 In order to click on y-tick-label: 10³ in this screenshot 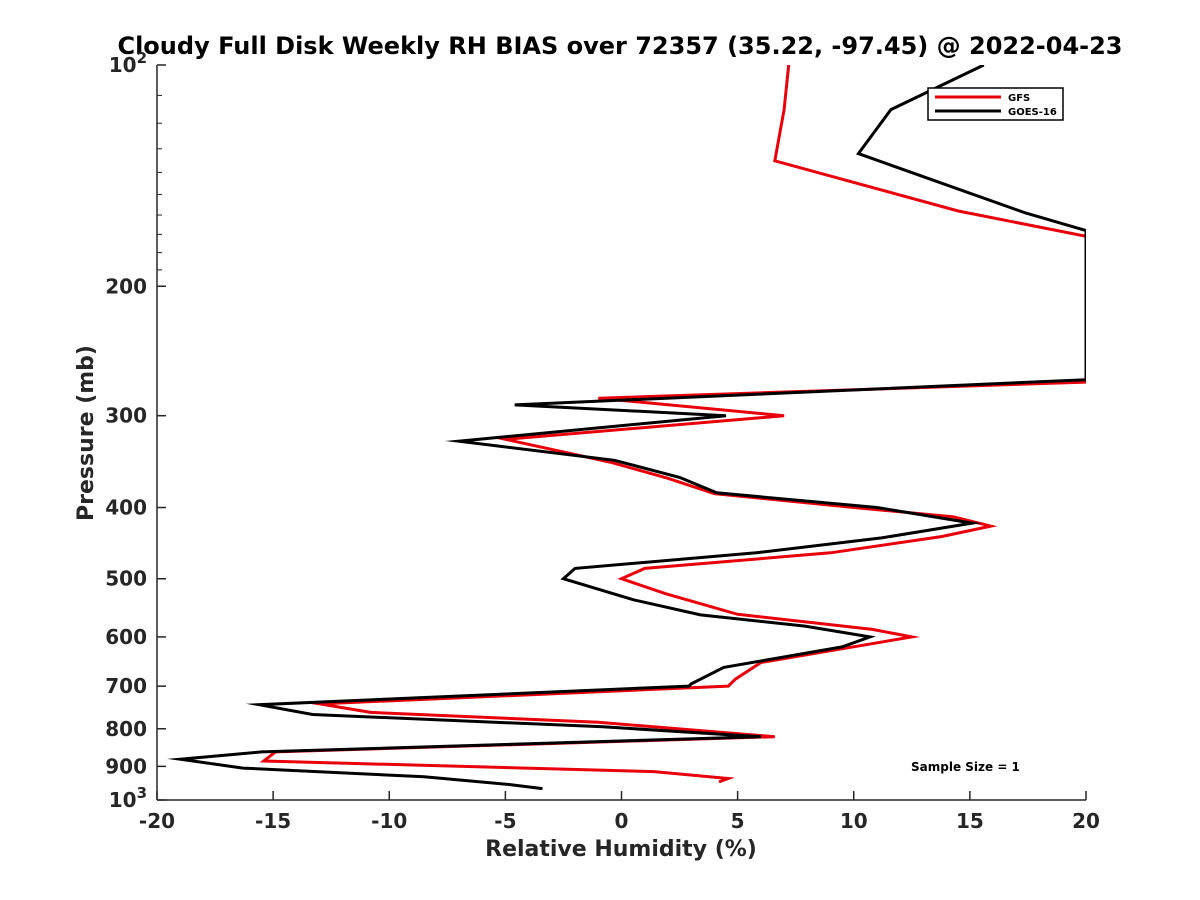, I will do `click(128, 798)`.